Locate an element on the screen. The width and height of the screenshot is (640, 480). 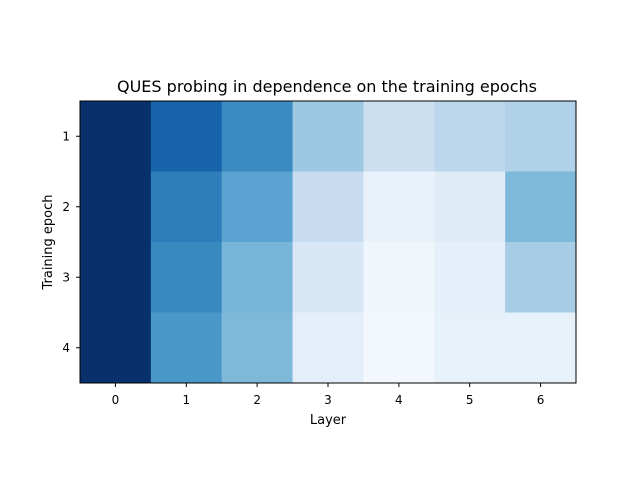
x-tick-label: 4 is located at coordinates (399, 400).